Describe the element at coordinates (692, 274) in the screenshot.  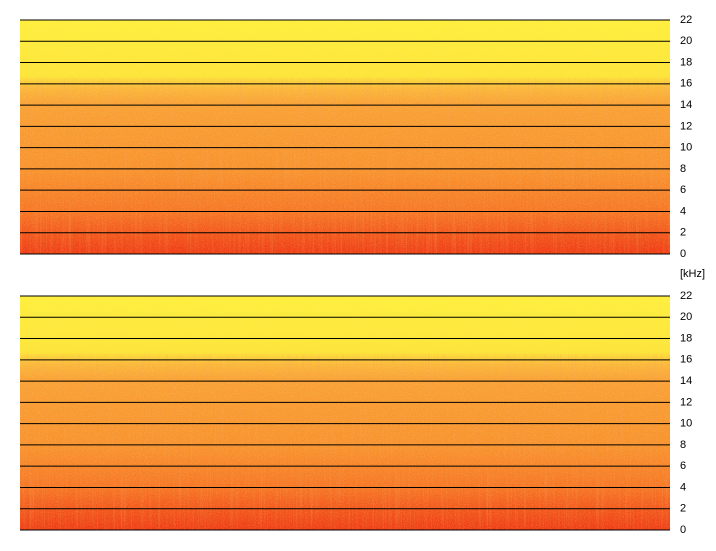
I see `y-axis-label: [kHz]` at that location.